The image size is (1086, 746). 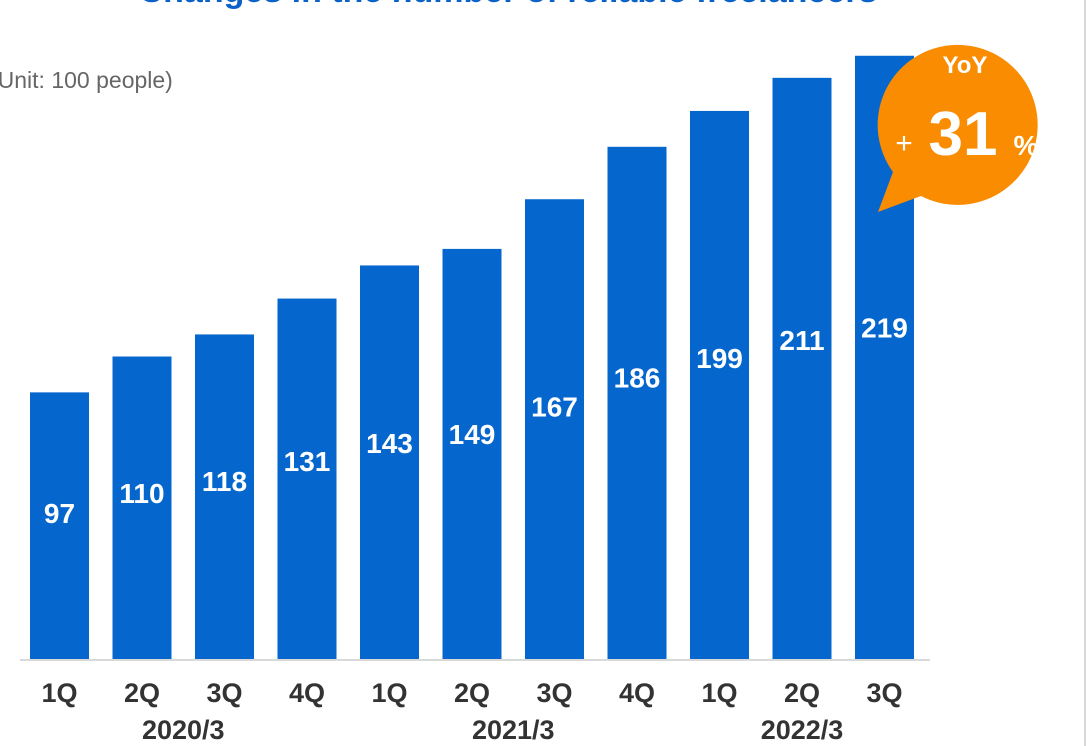 What do you see at coordinates (1085, 373) in the screenshot?
I see `right-edge-divider` at bounding box center [1085, 373].